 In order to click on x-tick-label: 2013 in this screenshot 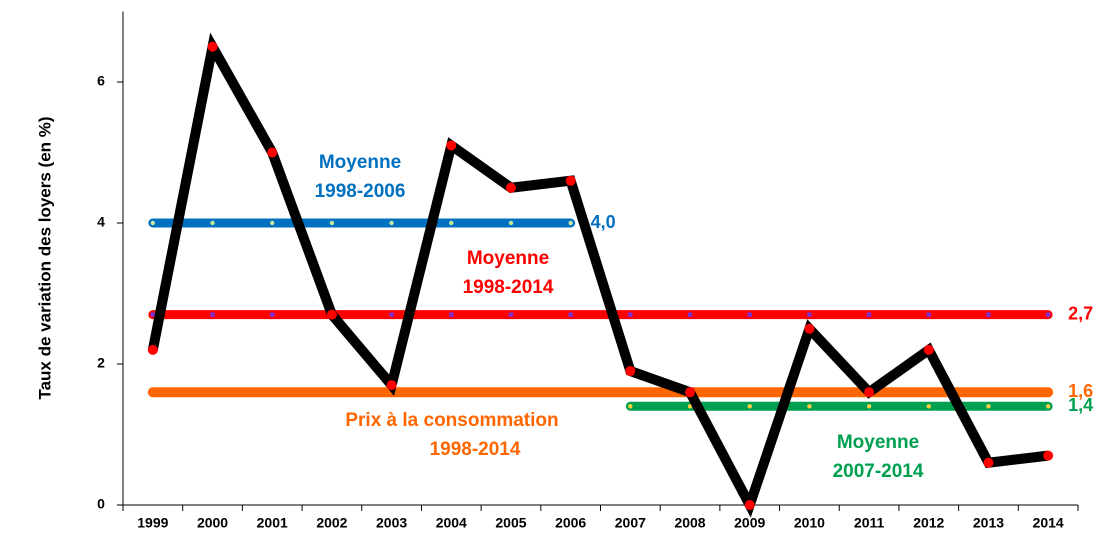, I will do `click(988, 523)`.